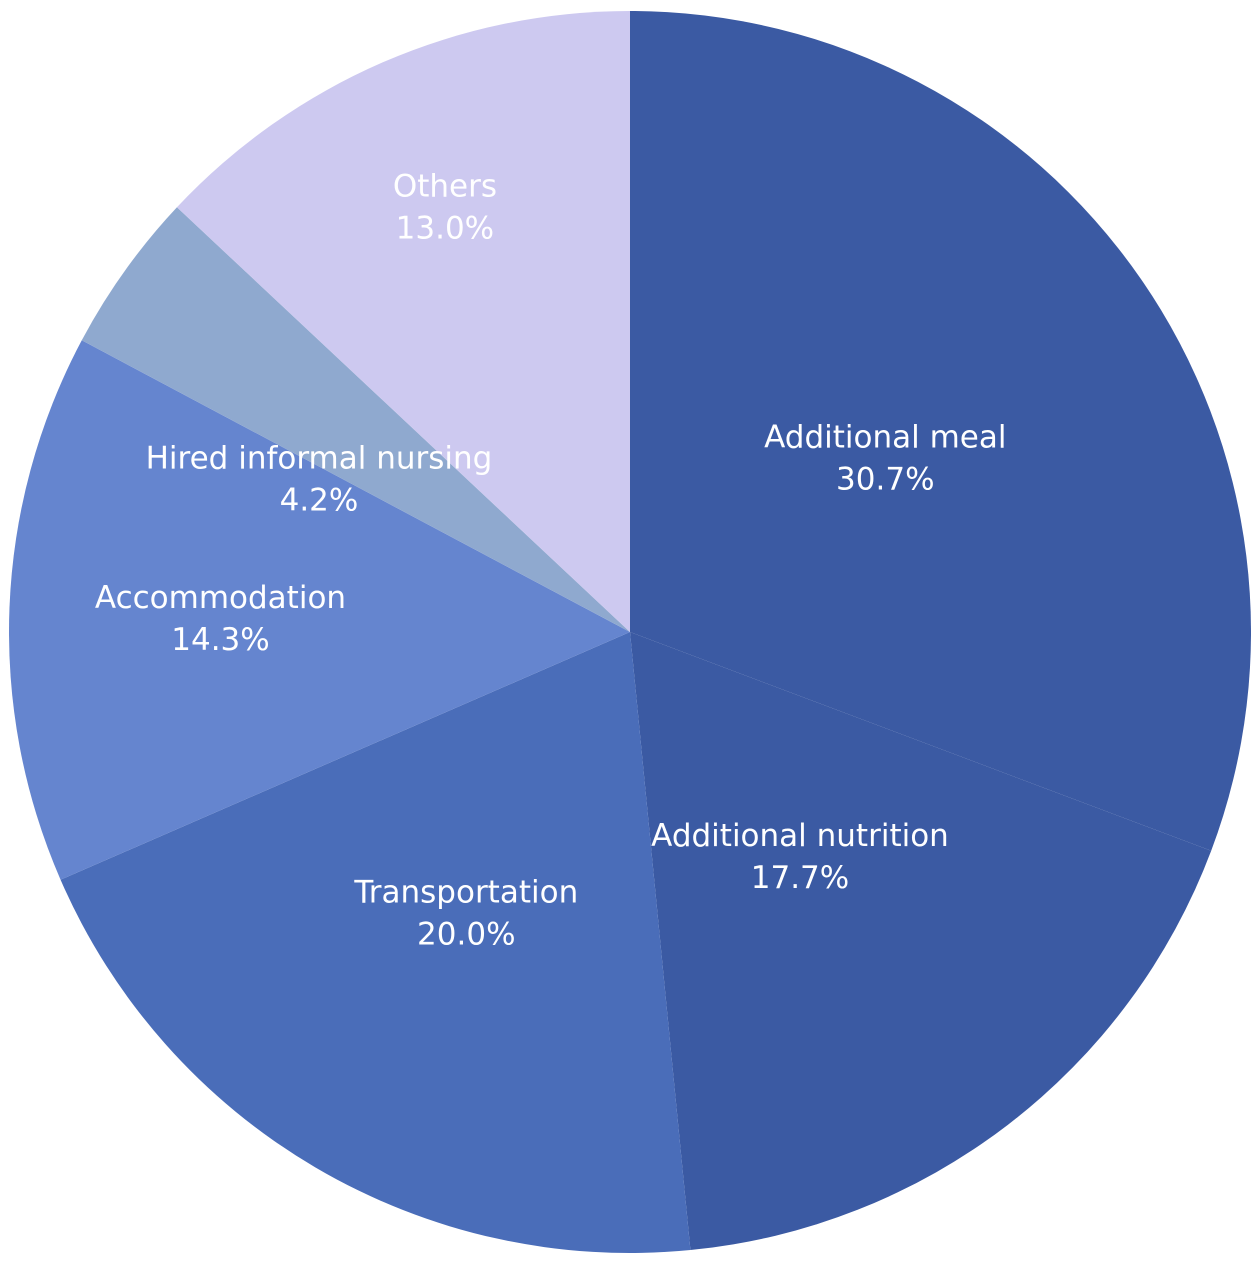  What do you see at coordinates (220, 598) in the screenshot?
I see `slice-label: Accommodation` at bounding box center [220, 598].